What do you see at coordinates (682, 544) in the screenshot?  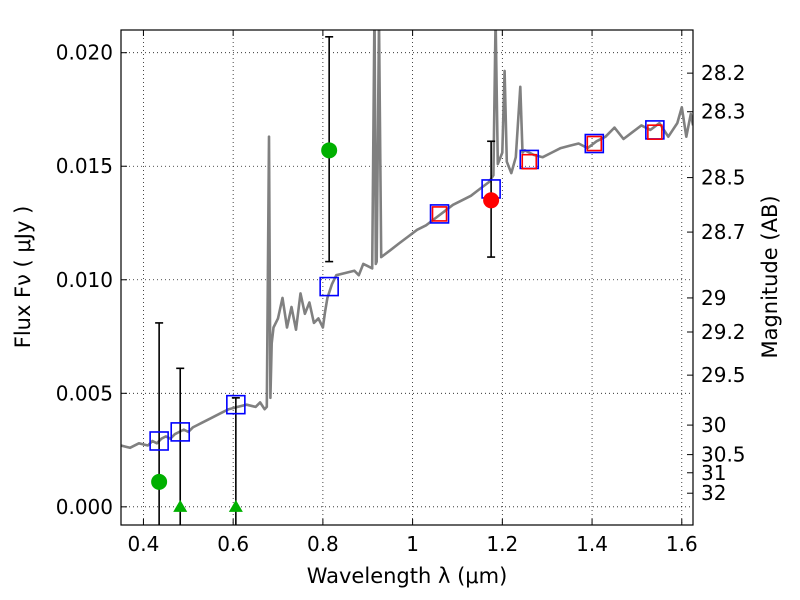 I see `x-tick-label: 1.6` at bounding box center [682, 544].